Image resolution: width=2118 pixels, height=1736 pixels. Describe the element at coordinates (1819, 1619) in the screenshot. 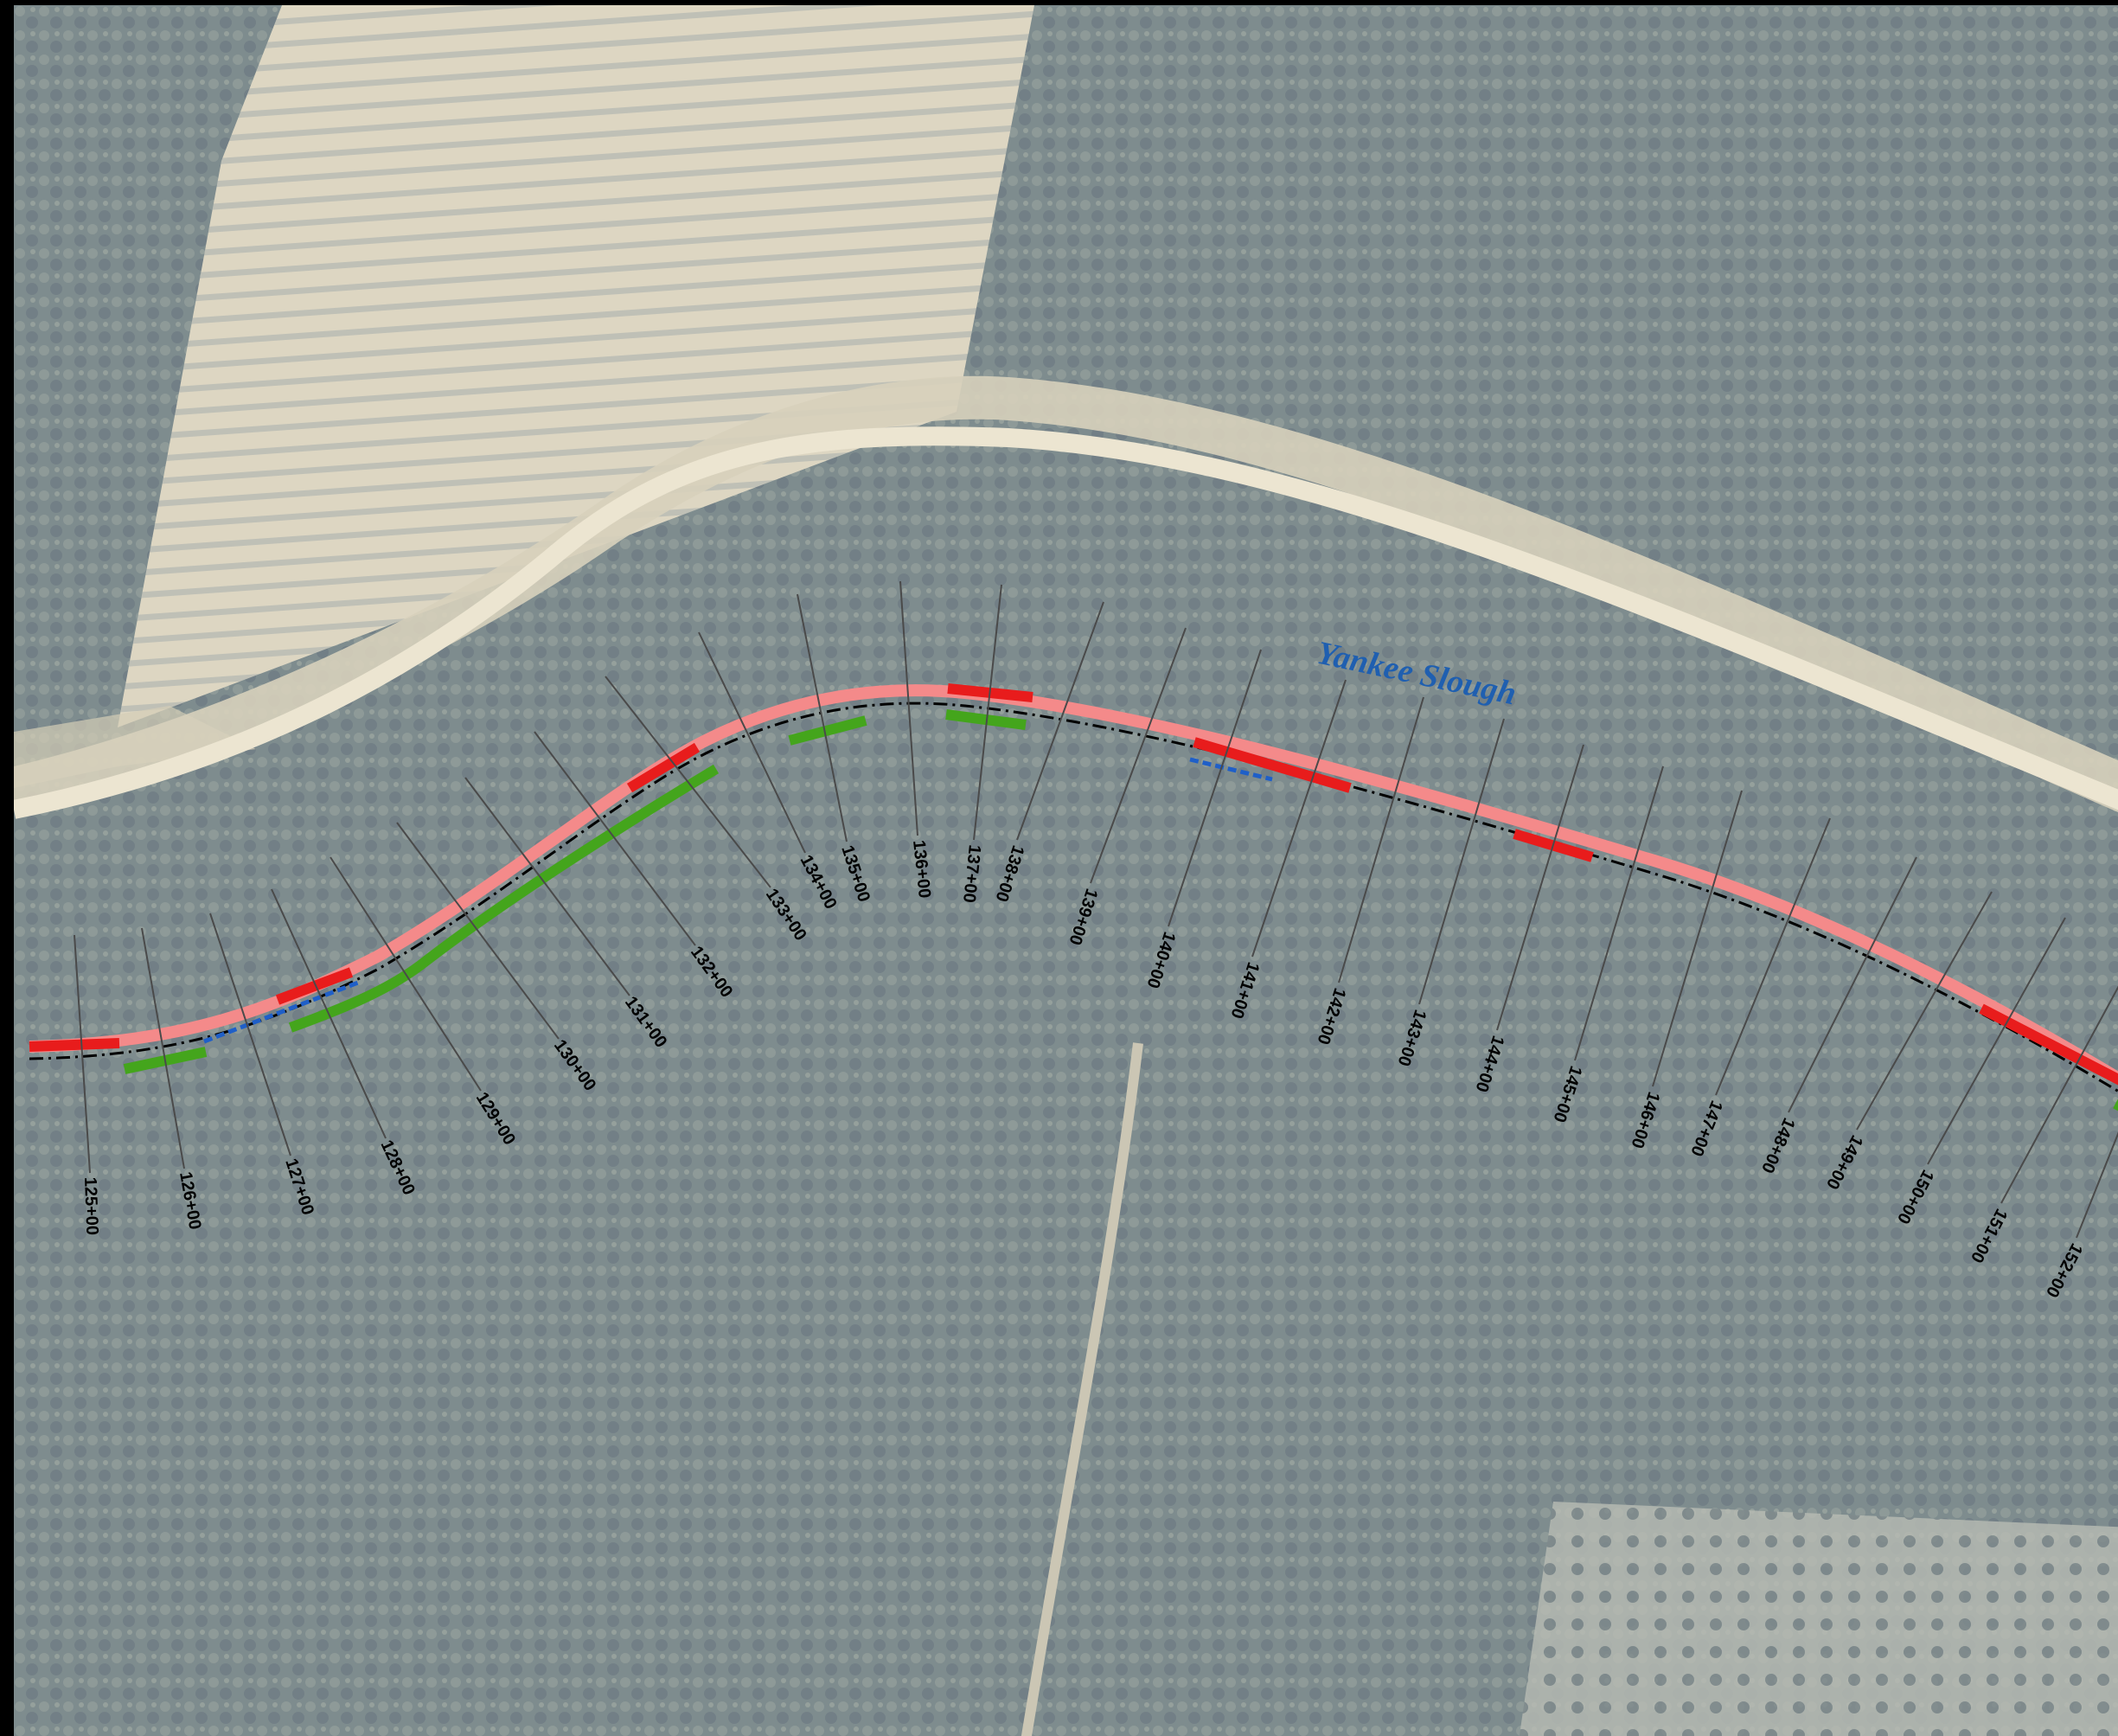

I see `open-field-south` at that location.